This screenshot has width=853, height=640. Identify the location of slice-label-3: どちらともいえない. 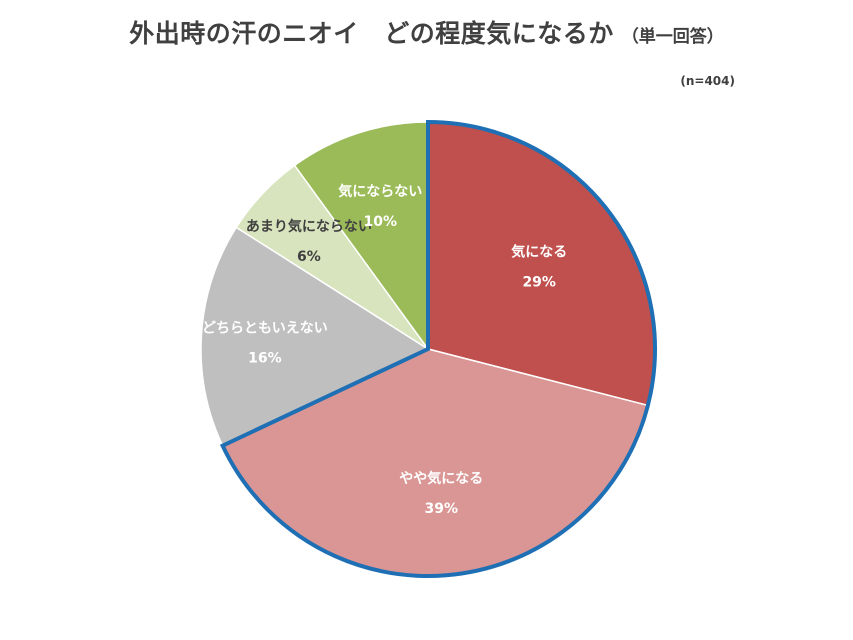
(265, 329).